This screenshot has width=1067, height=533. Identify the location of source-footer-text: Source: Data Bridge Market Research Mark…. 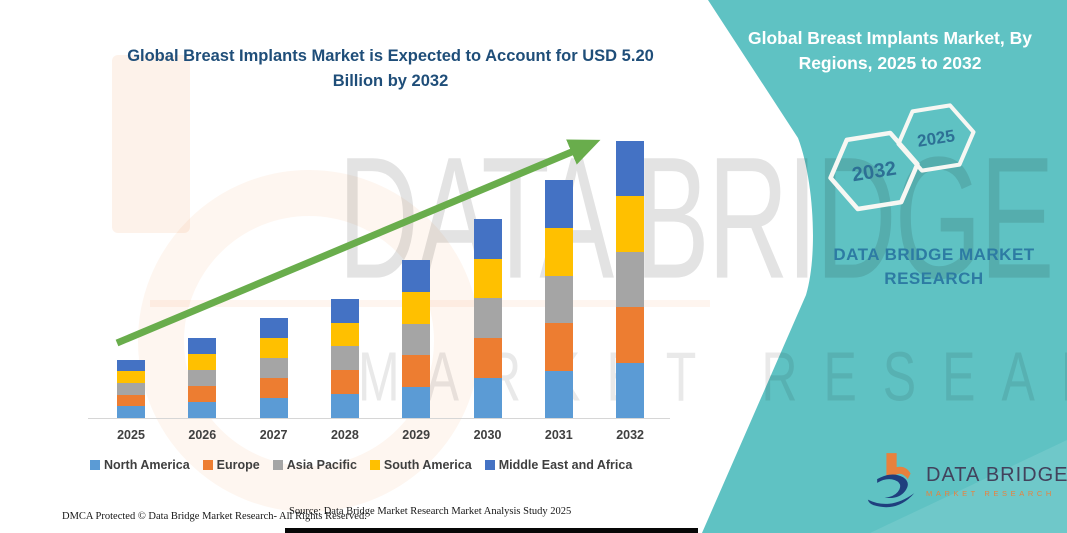
(430, 511).